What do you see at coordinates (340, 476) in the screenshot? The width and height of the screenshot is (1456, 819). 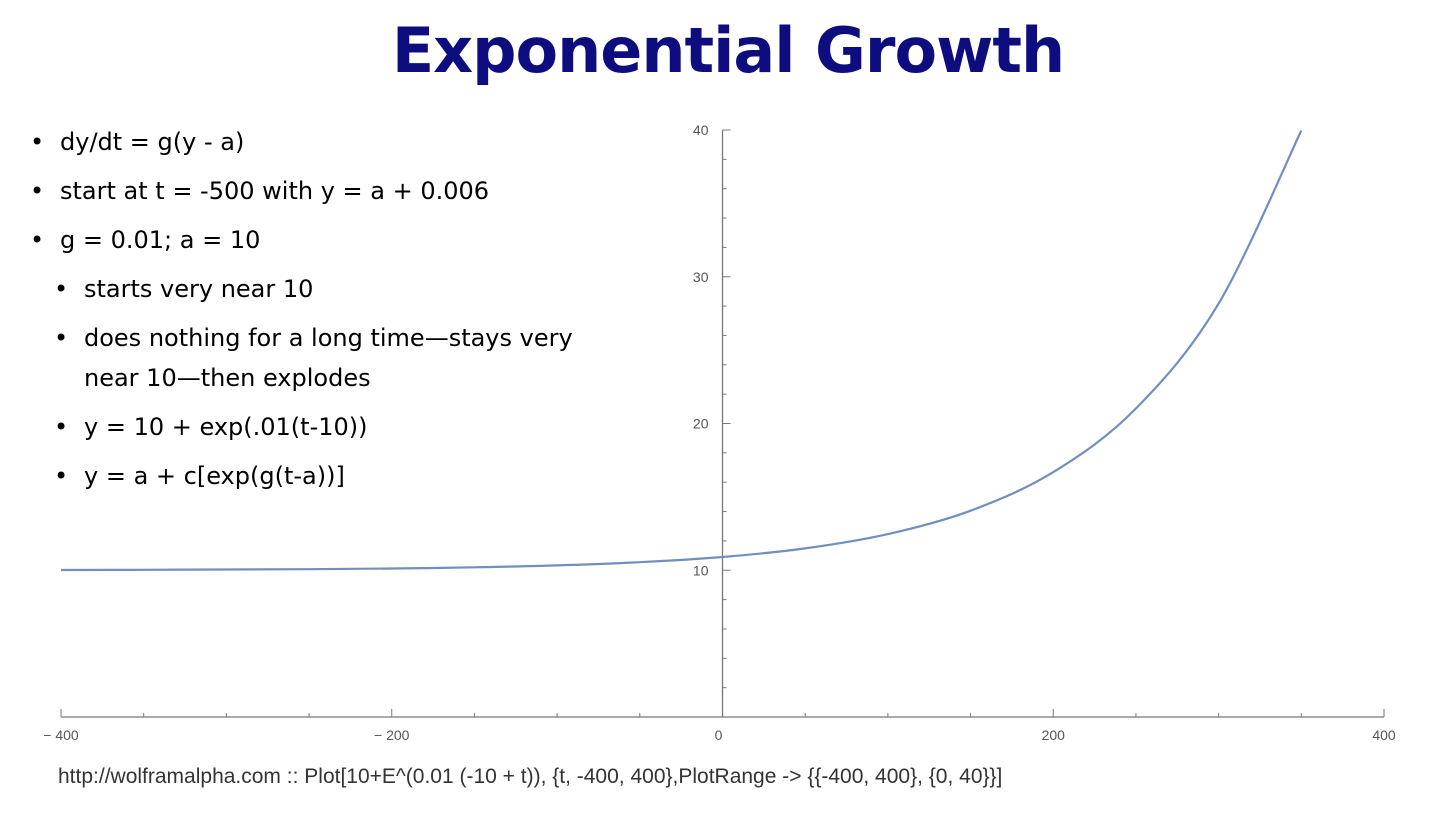 I see `sub-bullet-item: y = a + c[exp(g(t-a))]` at bounding box center [340, 476].